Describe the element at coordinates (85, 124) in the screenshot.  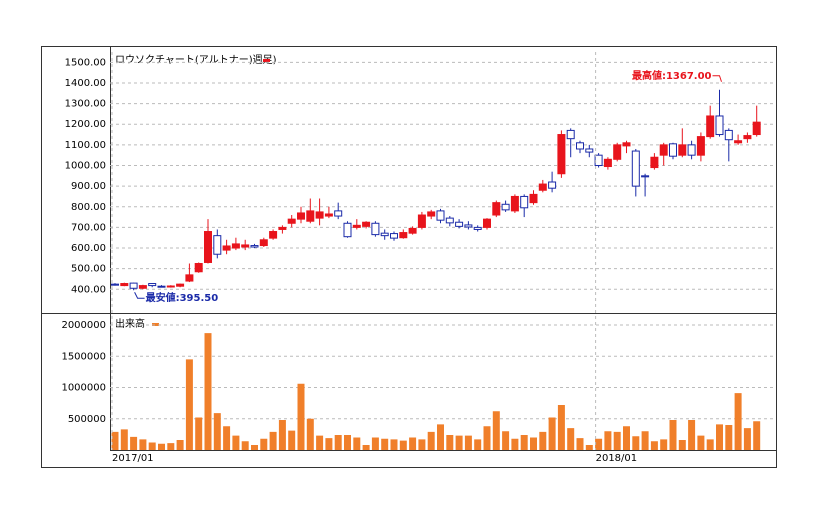
I see `y-tick-label: 1200.00` at that location.